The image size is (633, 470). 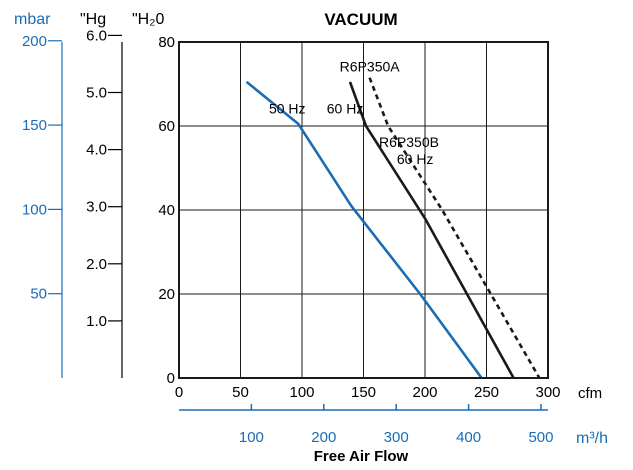 I want to click on x-tick-label: 250, so click(x=486, y=392).